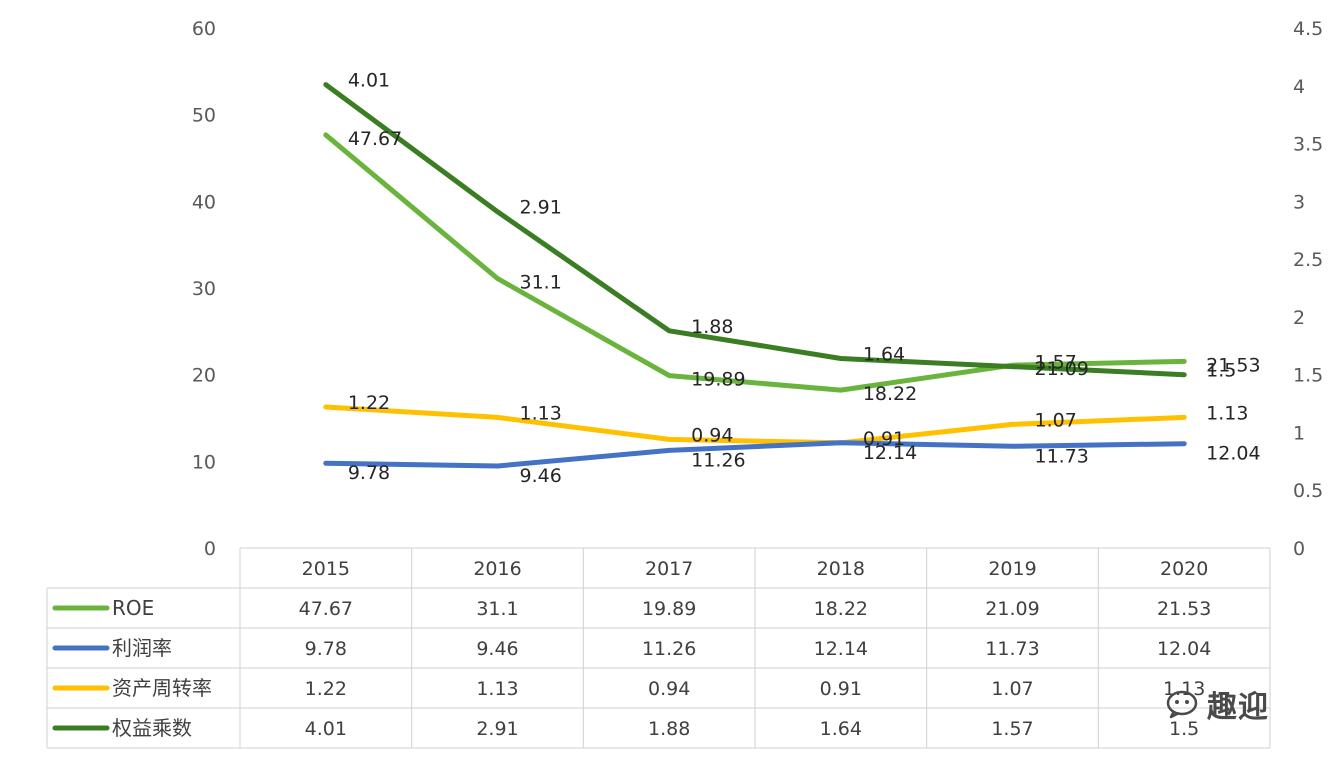  I want to click on table-value: 19.89, so click(669, 609).